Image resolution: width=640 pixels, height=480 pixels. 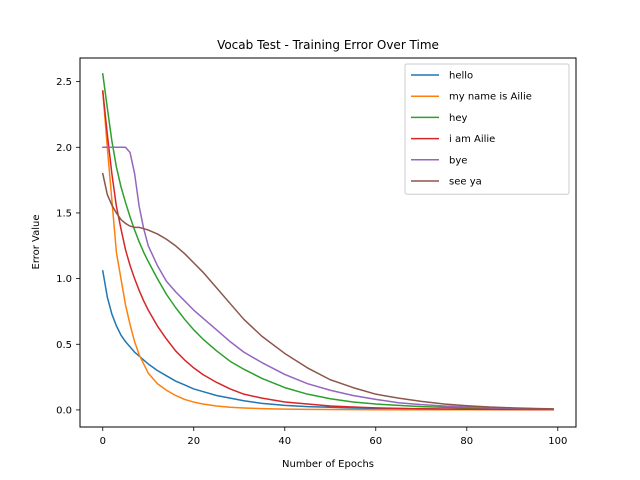 I want to click on legend-label-5: see ya, so click(x=465, y=182).